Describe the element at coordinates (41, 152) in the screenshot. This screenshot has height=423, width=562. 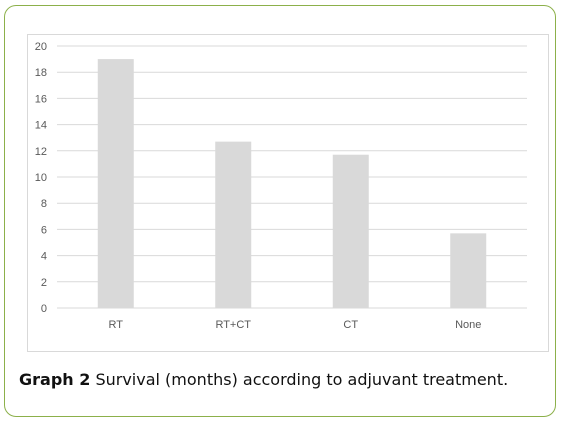
I see `y-tick-label: 12` at that location.